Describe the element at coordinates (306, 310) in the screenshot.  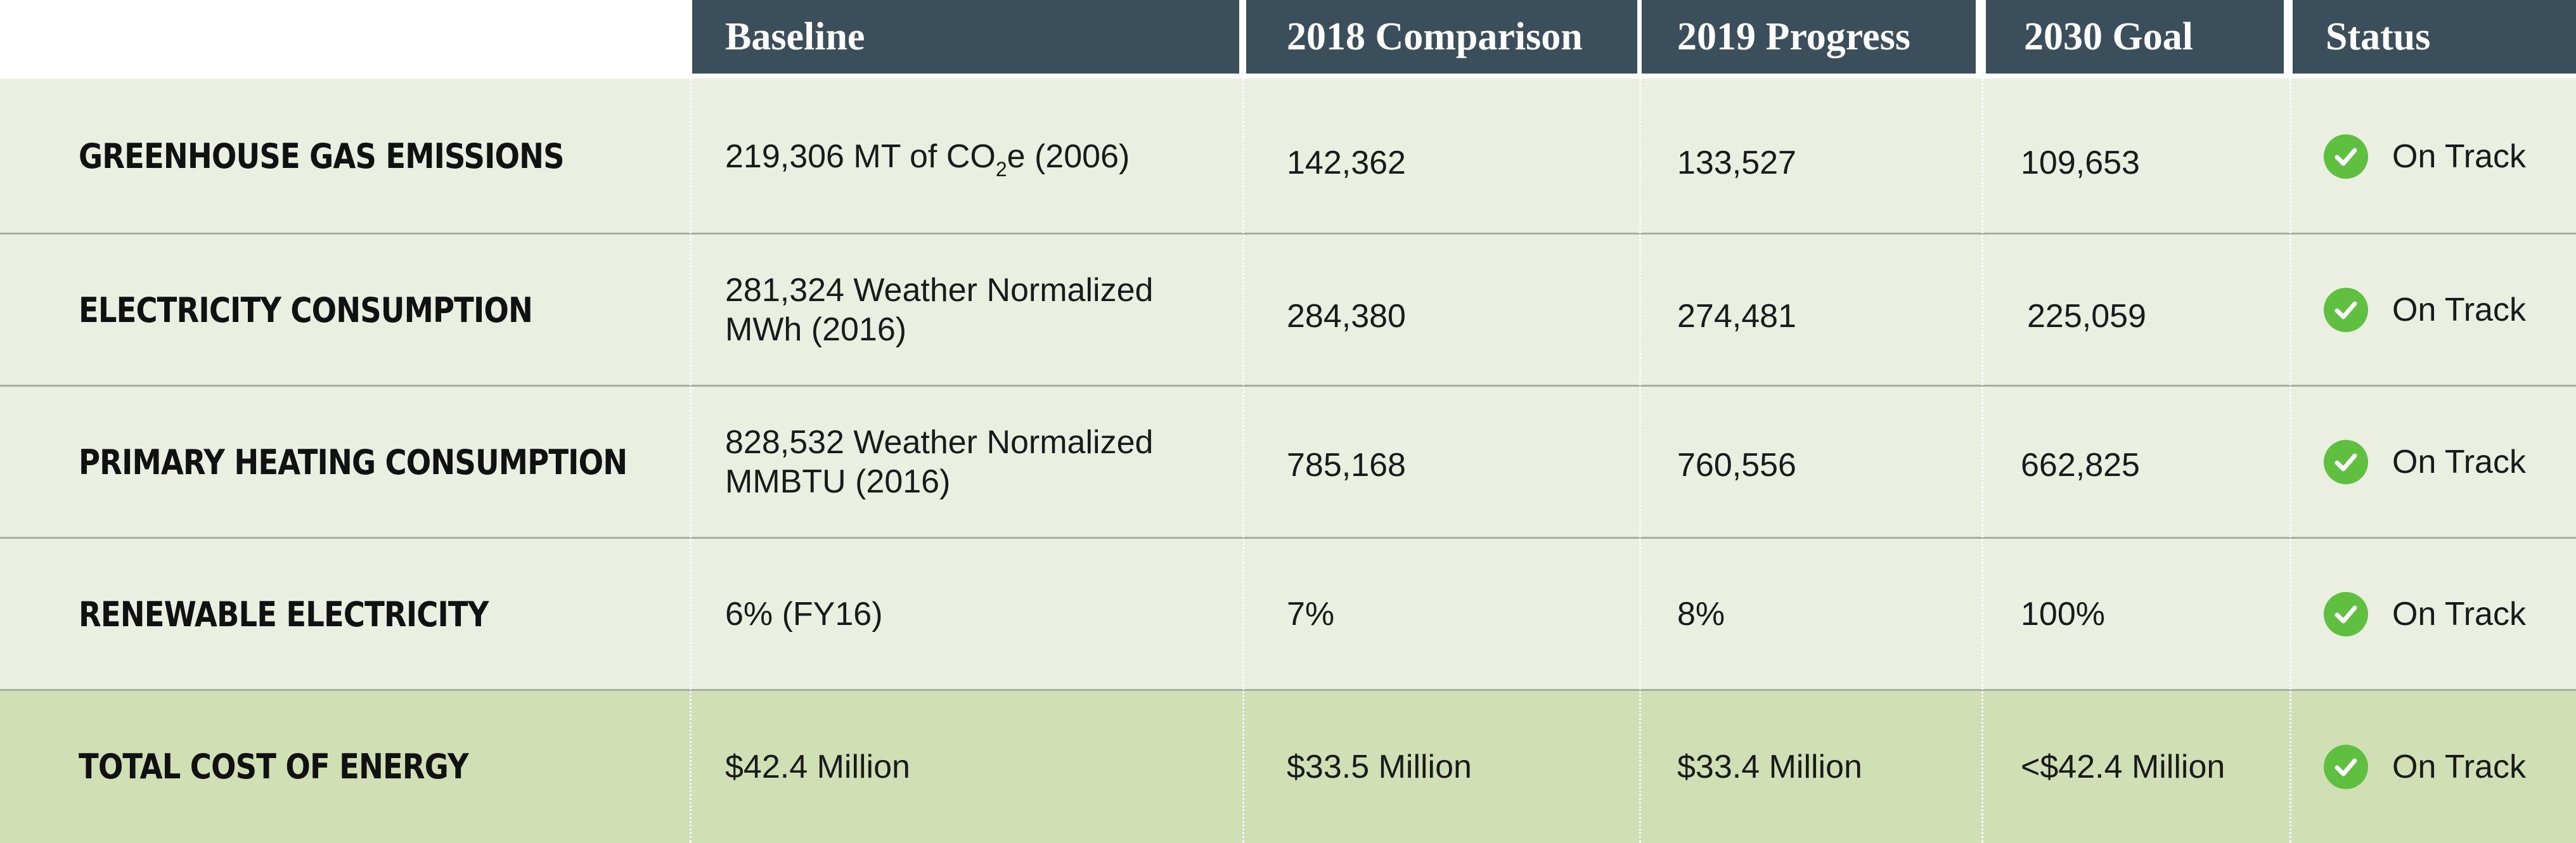
I see `row-label: ELECTRICITY CONSUMPTION` at that location.